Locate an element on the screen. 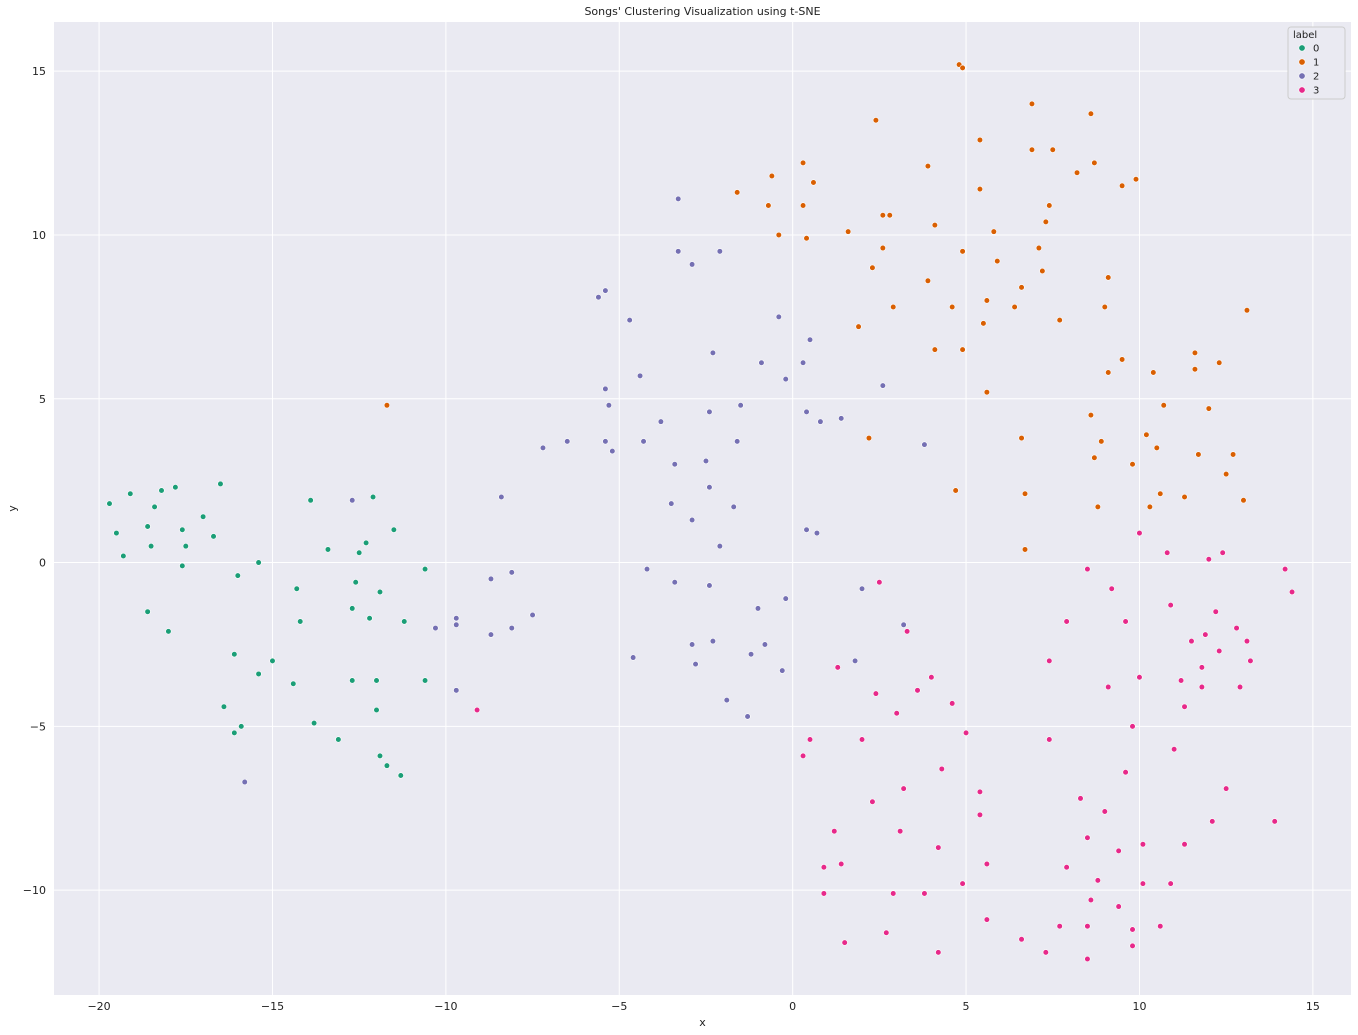 This screenshot has height=1035, width=1358. x-tick-label: −5 is located at coordinates (619, 1006).